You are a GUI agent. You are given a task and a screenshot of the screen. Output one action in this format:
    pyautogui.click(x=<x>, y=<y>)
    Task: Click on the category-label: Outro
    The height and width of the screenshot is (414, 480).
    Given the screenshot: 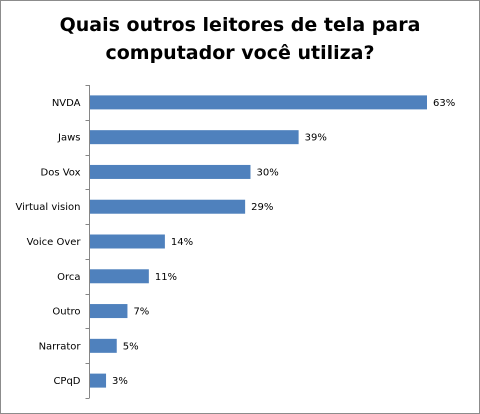 What is the action you would take?
    pyautogui.click(x=66, y=312)
    